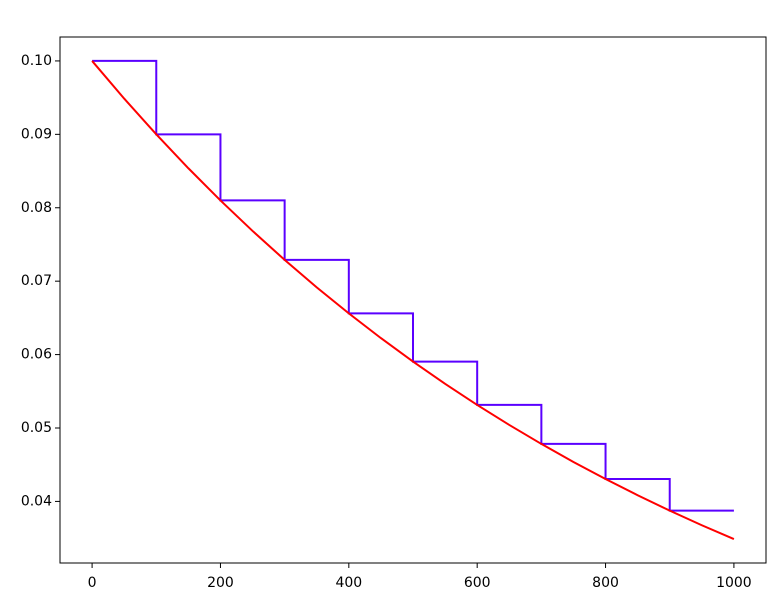  I want to click on y-tick-label: 0.06, so click(36, 355).